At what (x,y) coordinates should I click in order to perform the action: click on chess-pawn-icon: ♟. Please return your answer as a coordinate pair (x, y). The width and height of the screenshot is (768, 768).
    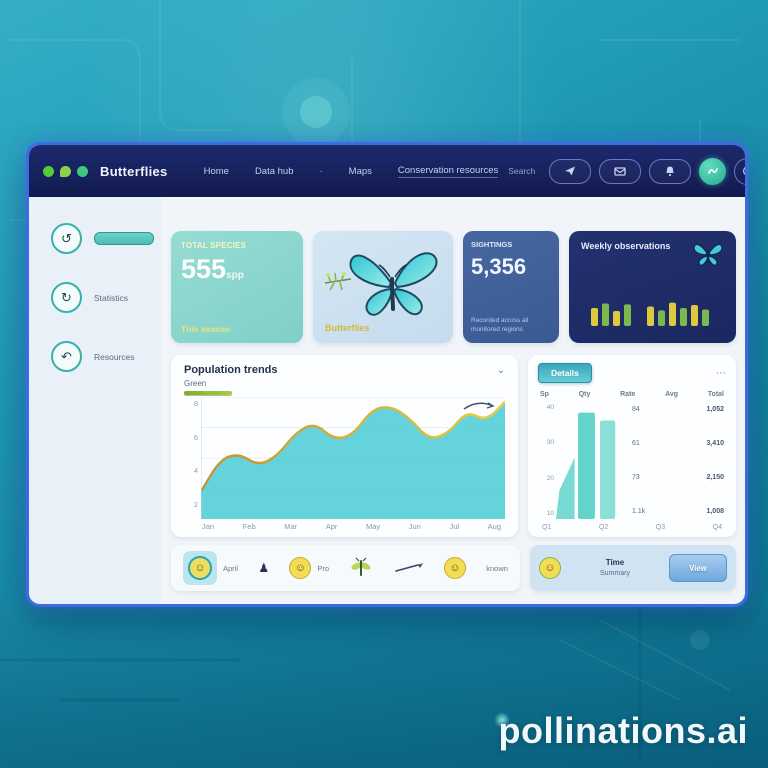
    Looking at the image, I should click on (264, 568).